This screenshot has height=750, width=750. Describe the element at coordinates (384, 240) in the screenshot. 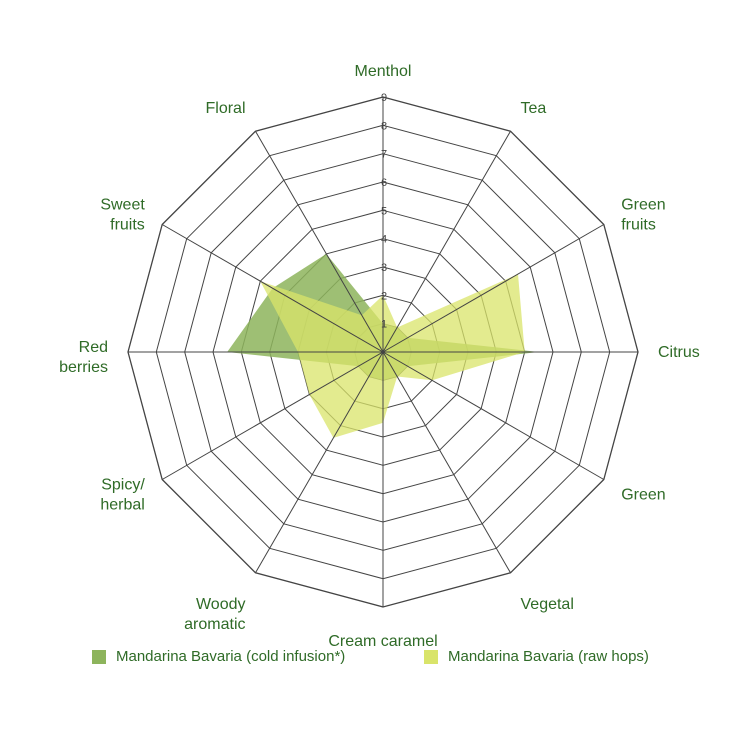

I see `tick-label-4: 4` at that location.